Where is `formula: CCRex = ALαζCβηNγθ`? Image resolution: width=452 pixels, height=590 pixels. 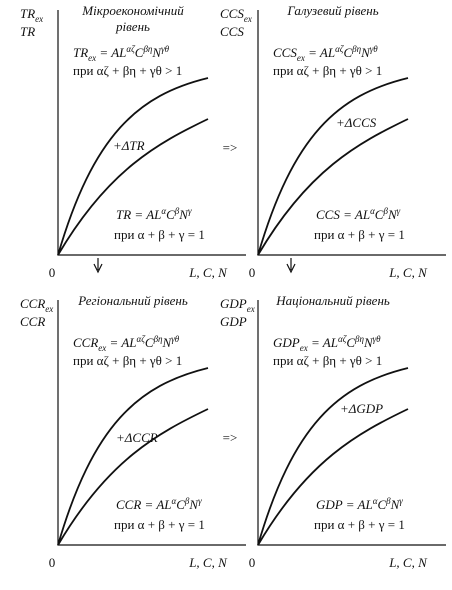
formula: CCRex = ALαζCβηNγθ is located at coordinates (126, 343).